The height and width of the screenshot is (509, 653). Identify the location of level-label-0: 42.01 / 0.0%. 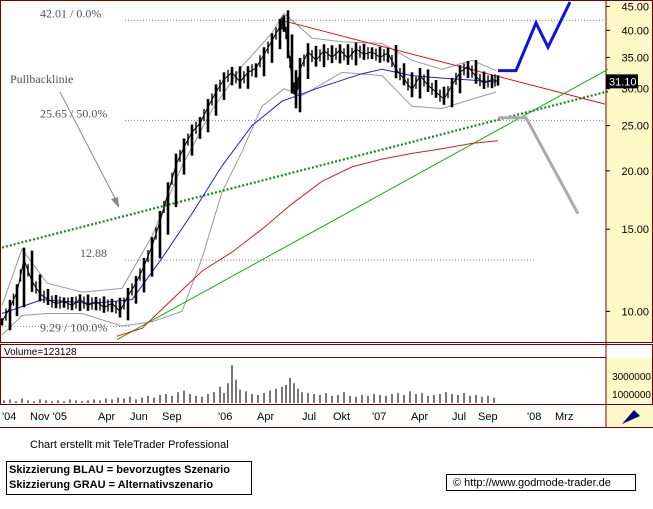
(70, 13).